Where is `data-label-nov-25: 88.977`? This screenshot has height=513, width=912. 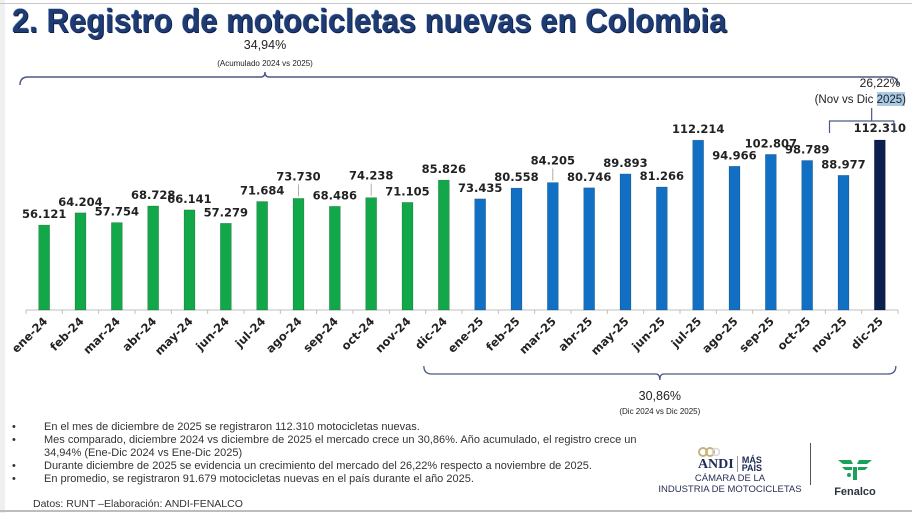 data-label-nov-25: 88.977 is located at coordinates (843, 164).